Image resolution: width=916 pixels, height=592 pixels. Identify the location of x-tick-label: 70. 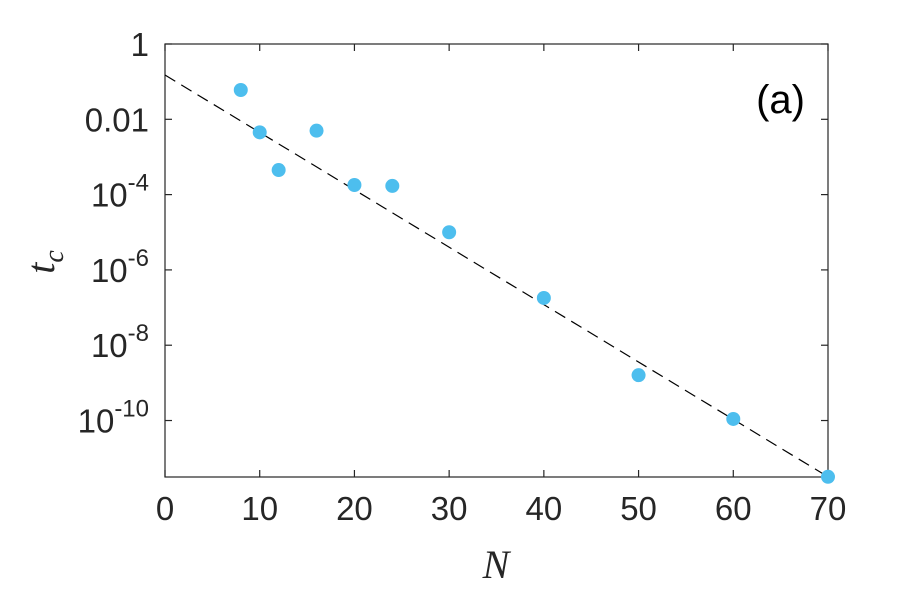
(828, 508).